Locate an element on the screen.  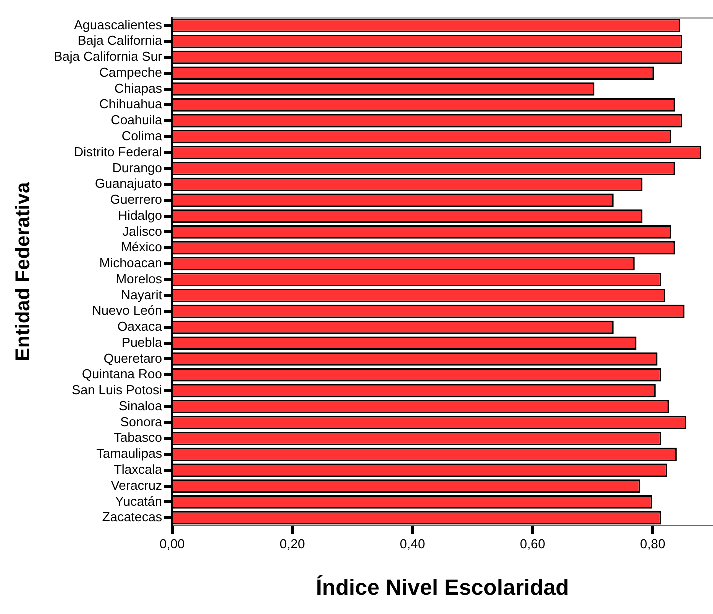
y-tick-label: Distrito Federal is located at coordinates (118, 152).